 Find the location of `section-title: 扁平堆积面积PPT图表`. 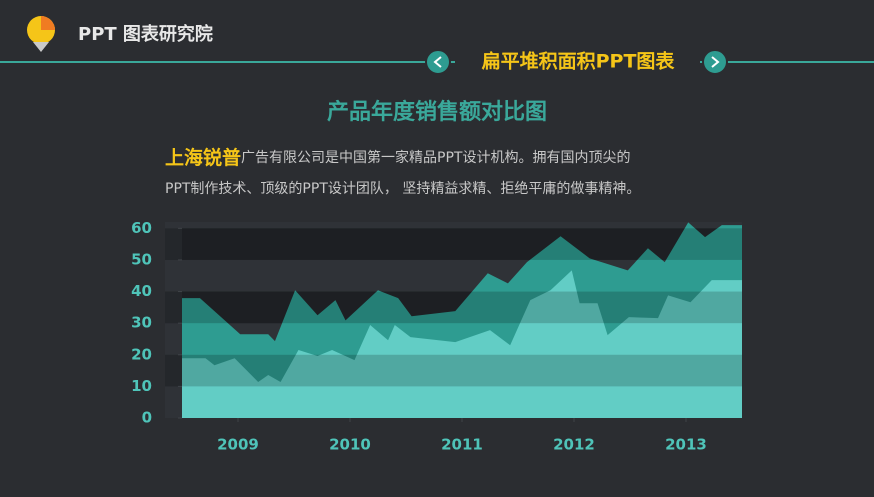

section-title: 扁平堆积面积PPT图表 is located at coordinates (579, 61).